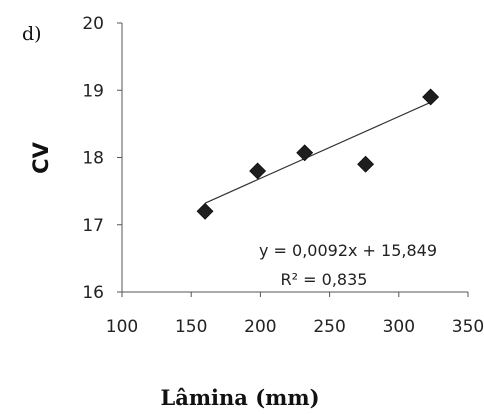 This screenshot has width=484, height=414. I want to click on x-tick-label: 100, so click(122, 327).